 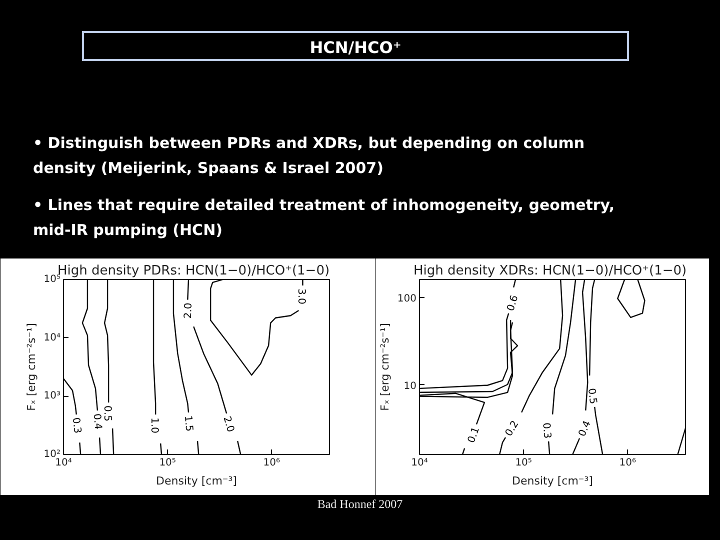 What do you see at coordinates (52, 279) in the screenshot?
I see `y-tick-label: 10⁵` at bounding box center [52, 279].